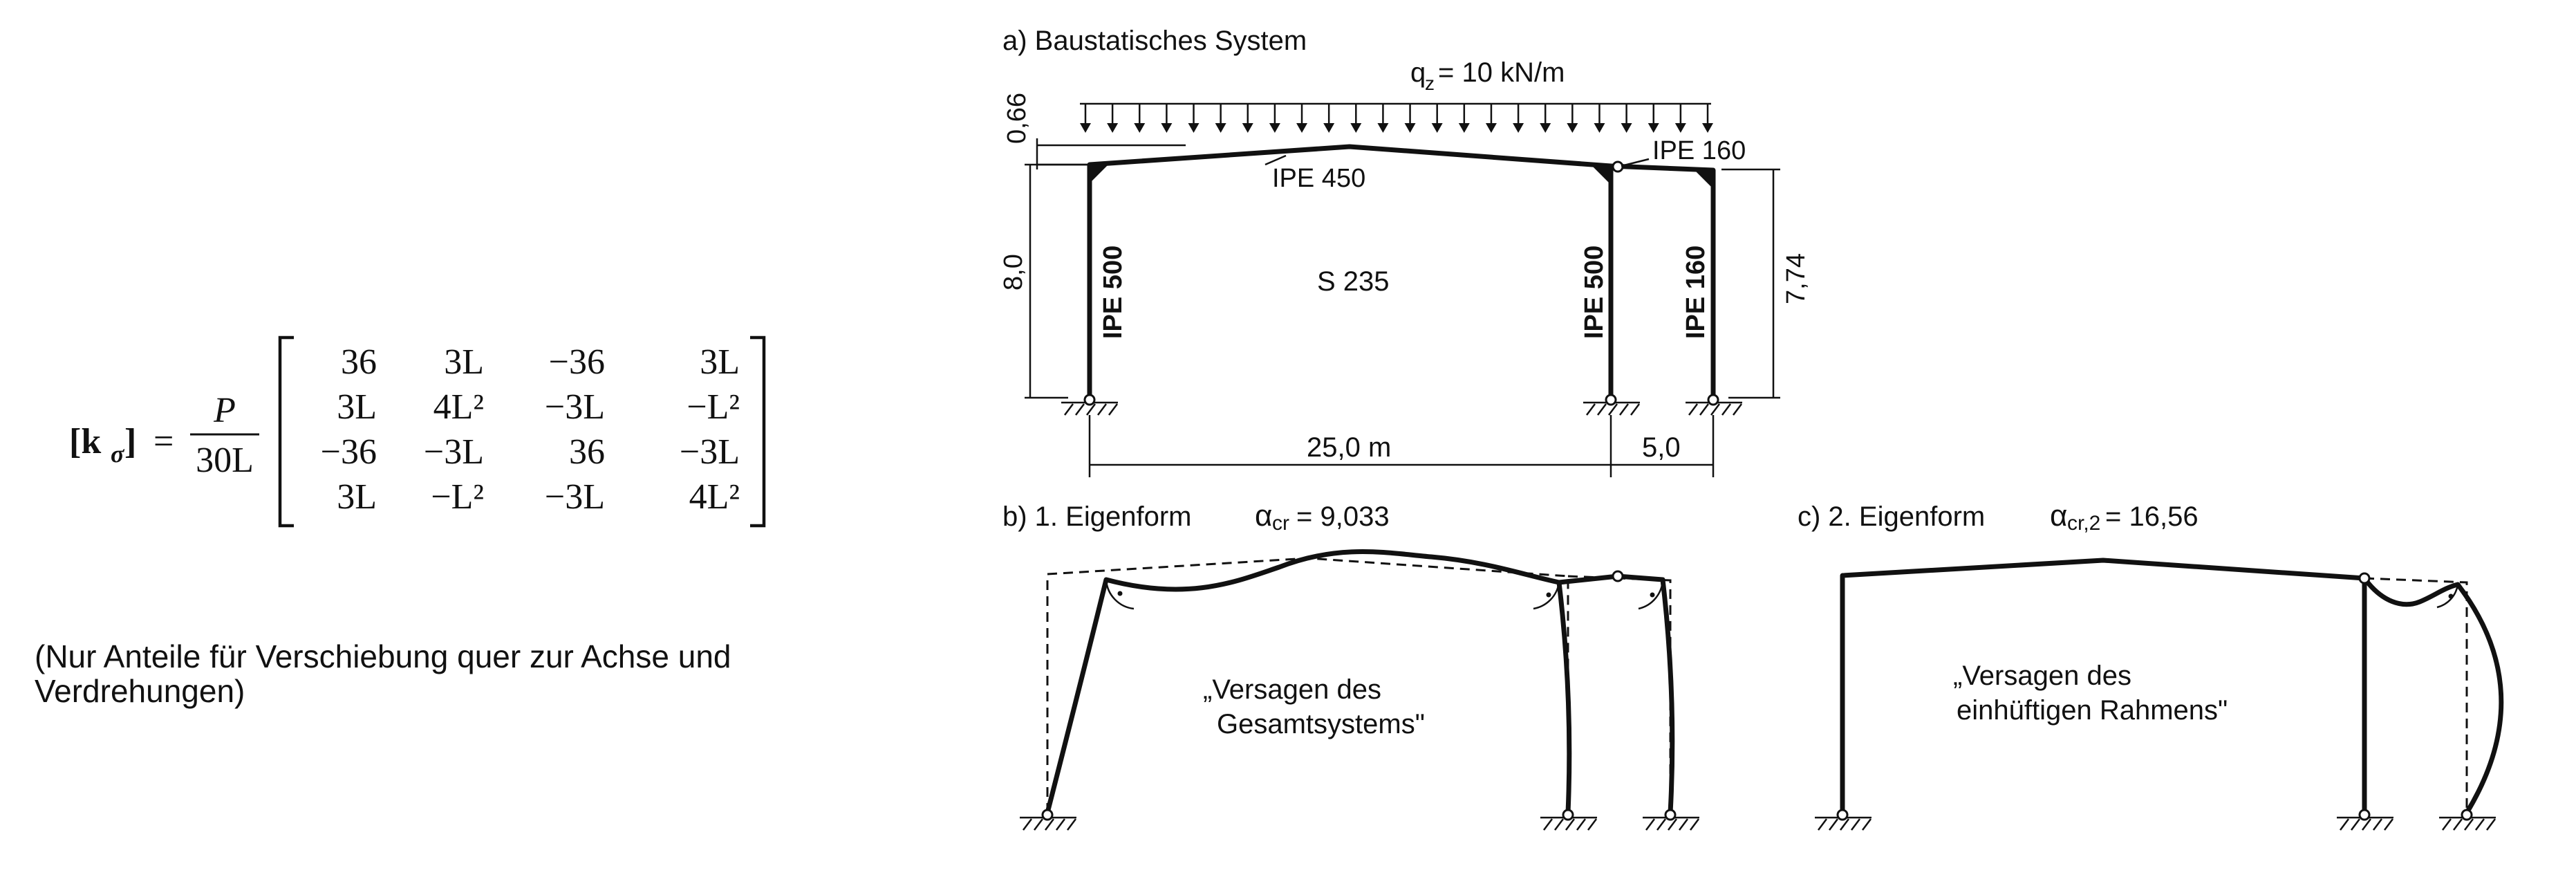  What do you see at coordinates (1699, 150) in the screenshot?
I see `beam-small-label: IPE 160` at bounding box center [1699, 150].